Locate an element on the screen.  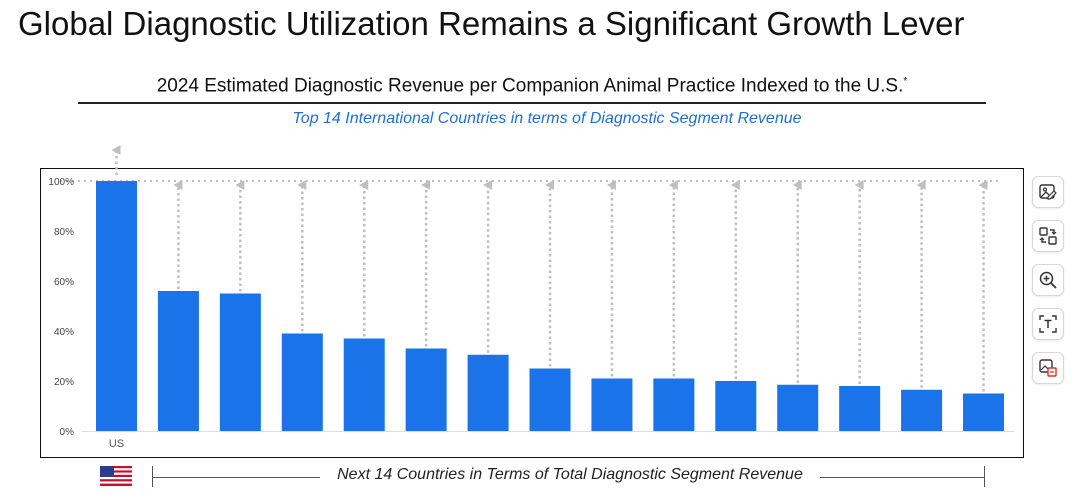
bracket-right-tick is located at coordinates (984, 476).